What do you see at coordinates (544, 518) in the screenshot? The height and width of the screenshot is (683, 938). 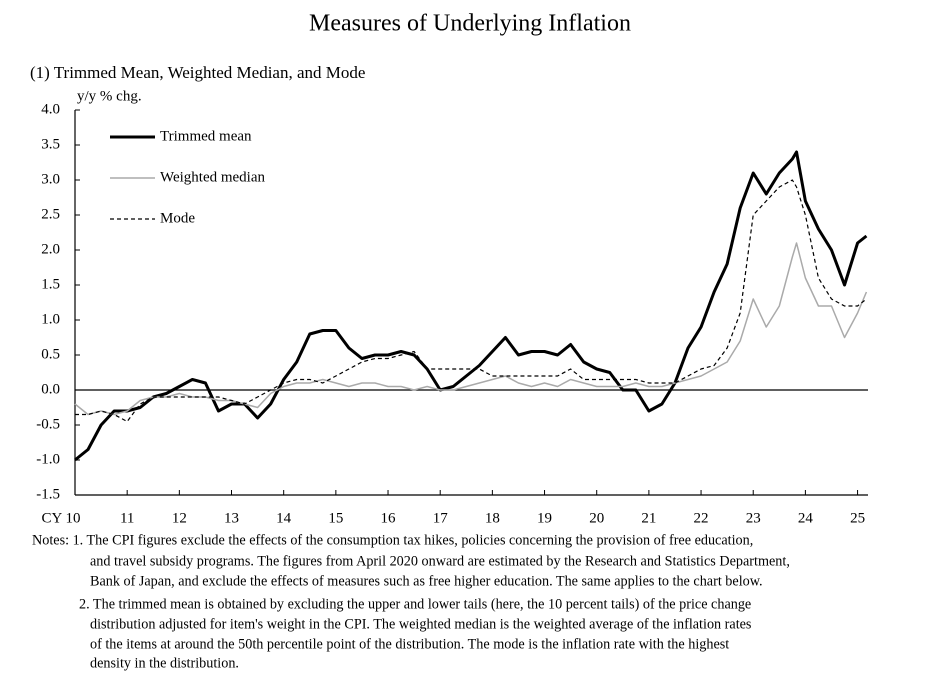 I see `x-tick-label: 19` at bounding box center [544, 518].